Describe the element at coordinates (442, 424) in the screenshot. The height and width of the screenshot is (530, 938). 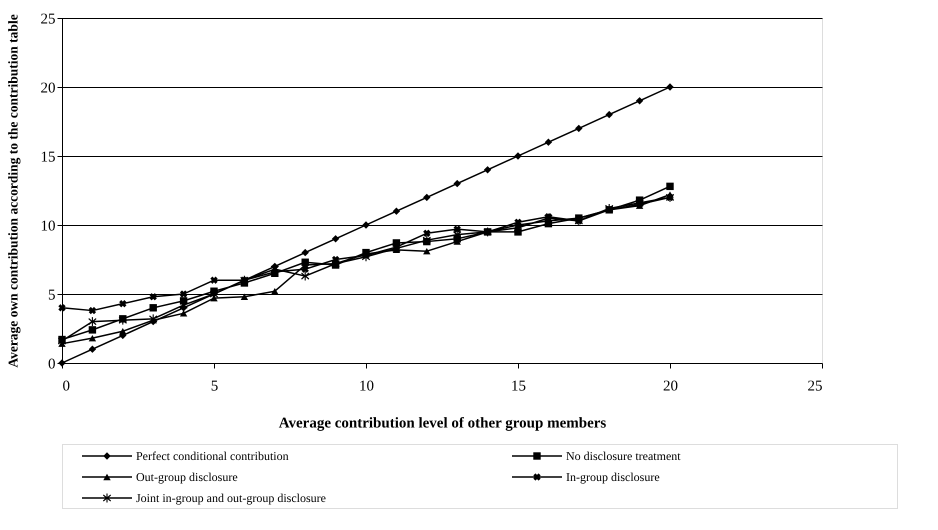
I see `x-axis-title: Average contribution level of other group members` at that location.